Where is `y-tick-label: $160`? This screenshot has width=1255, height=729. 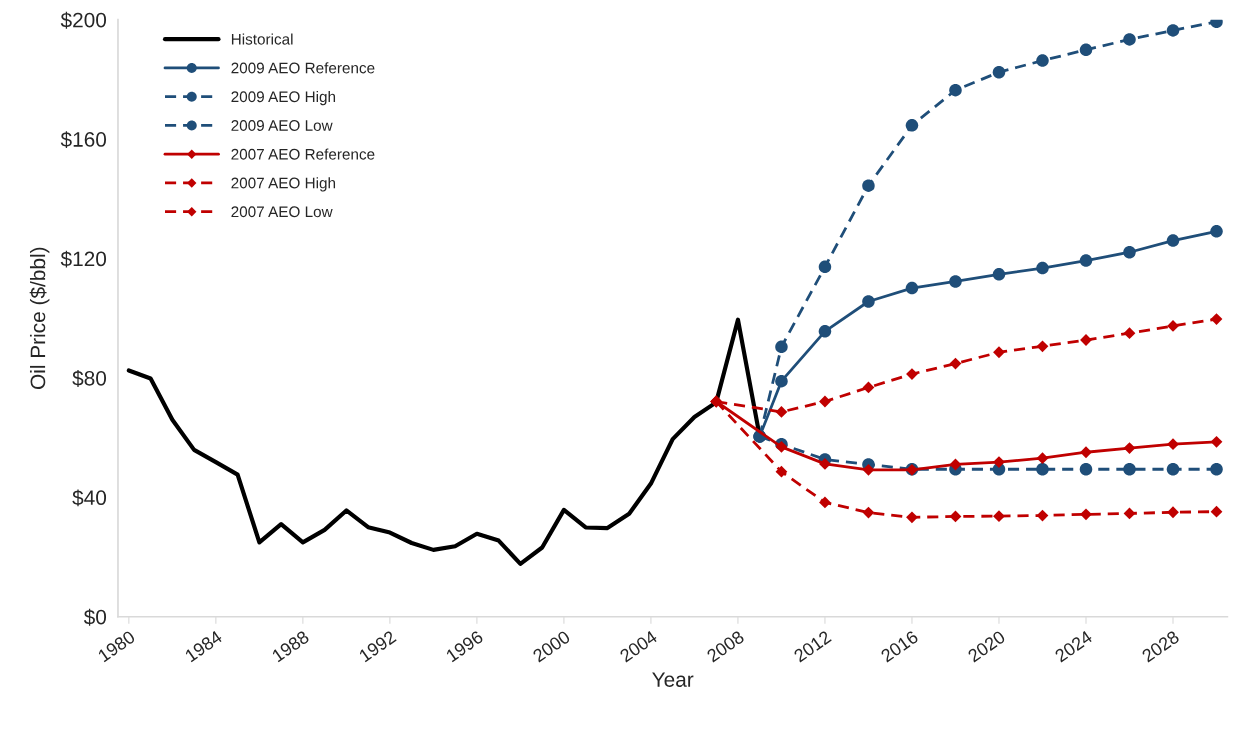 y-tick-label: $160 is located at coordinates (83, 140).